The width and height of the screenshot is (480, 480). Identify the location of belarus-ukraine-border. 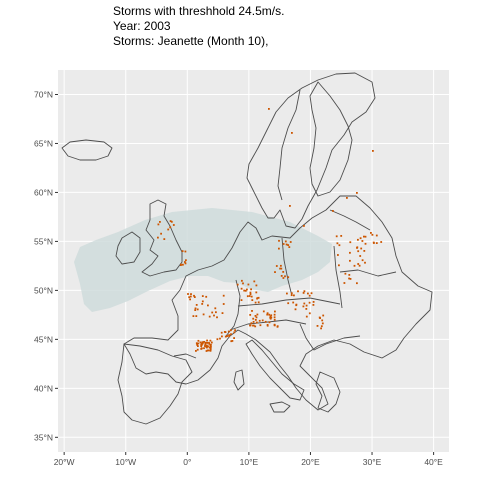
(368, 273).